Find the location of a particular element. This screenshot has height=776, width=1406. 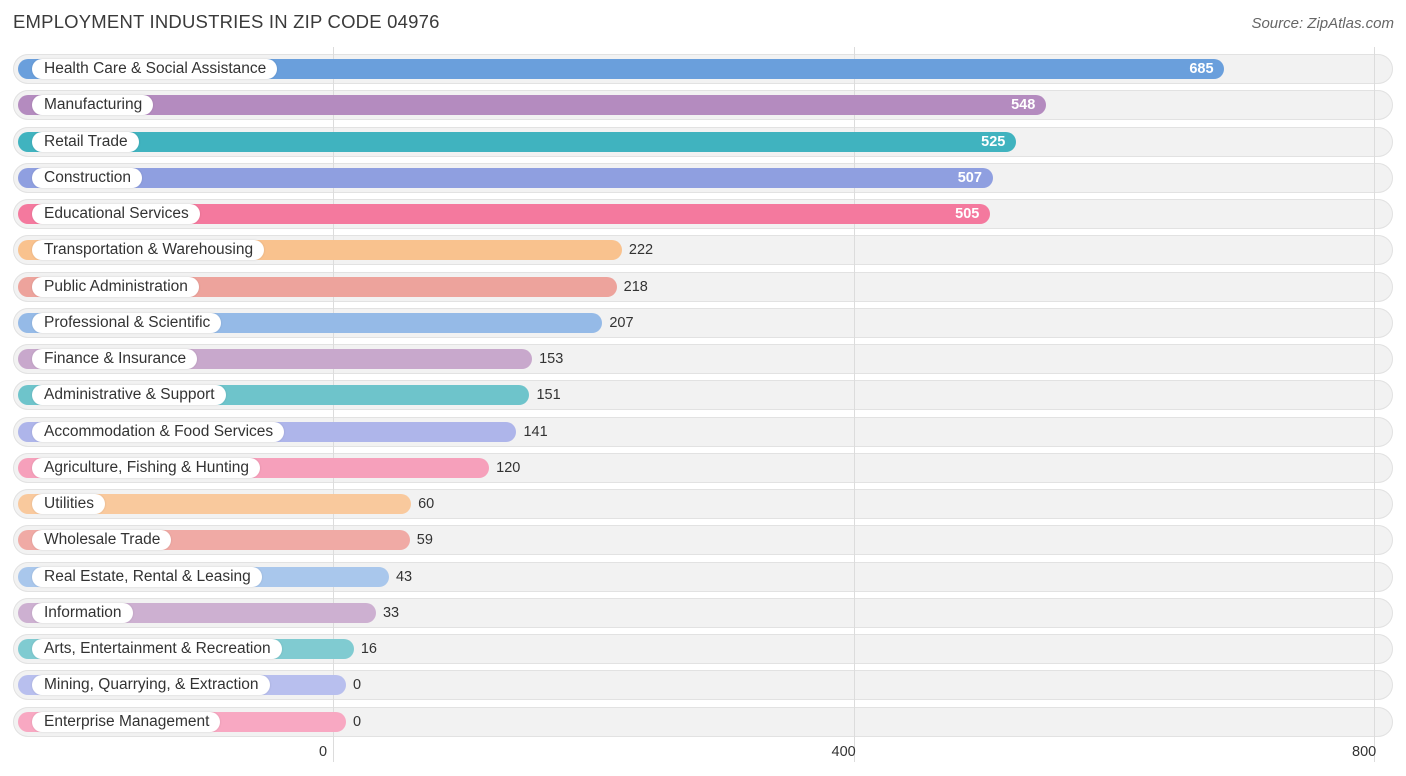

value-label: 153 is located at coordinates (551, 359).